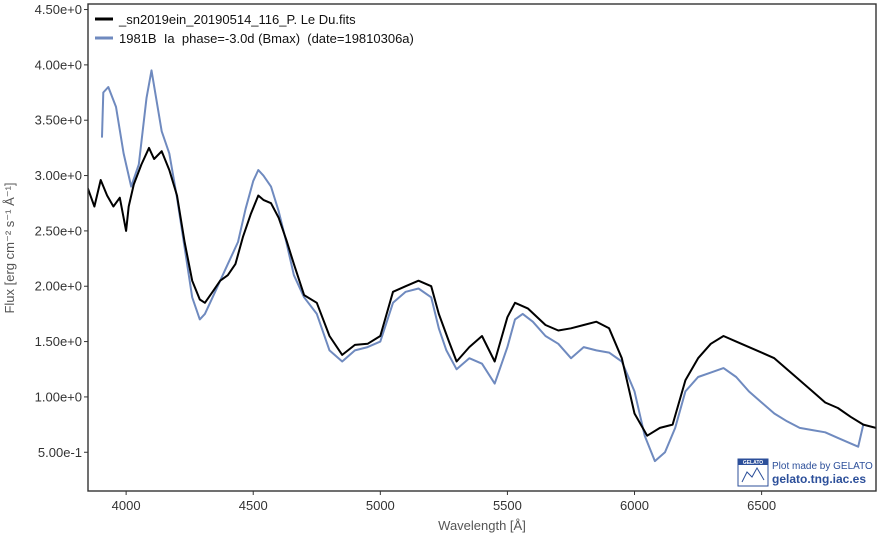 The height and width of the screenshot is (542, 889). What do you see at coordinates (58, 286) in the screenshot?
I see `y-tick-label: 2.00e+0` at bounding box center [58, 286].